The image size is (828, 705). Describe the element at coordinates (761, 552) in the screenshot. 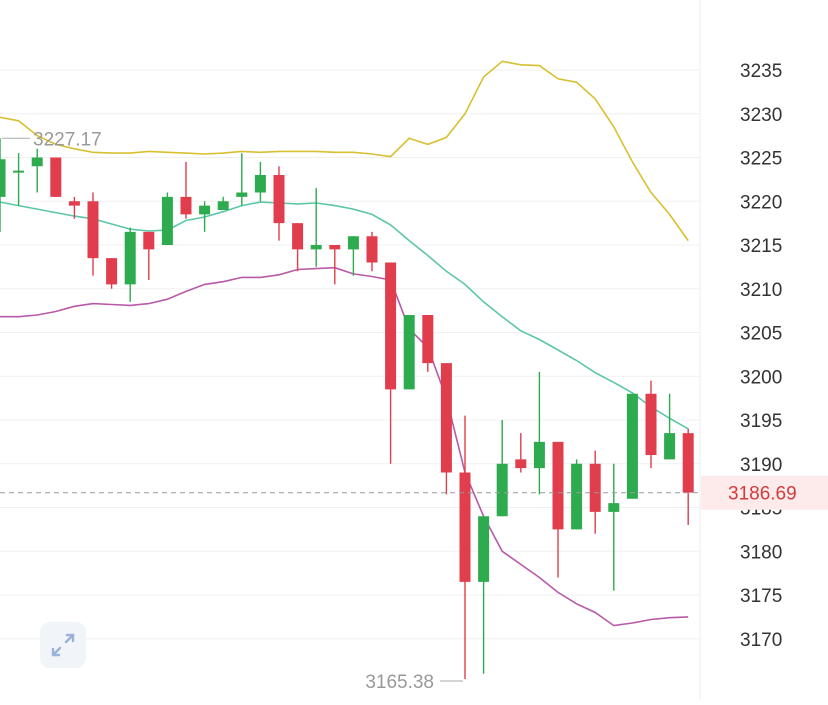

I see `y-tick-label: 3180` at that location.